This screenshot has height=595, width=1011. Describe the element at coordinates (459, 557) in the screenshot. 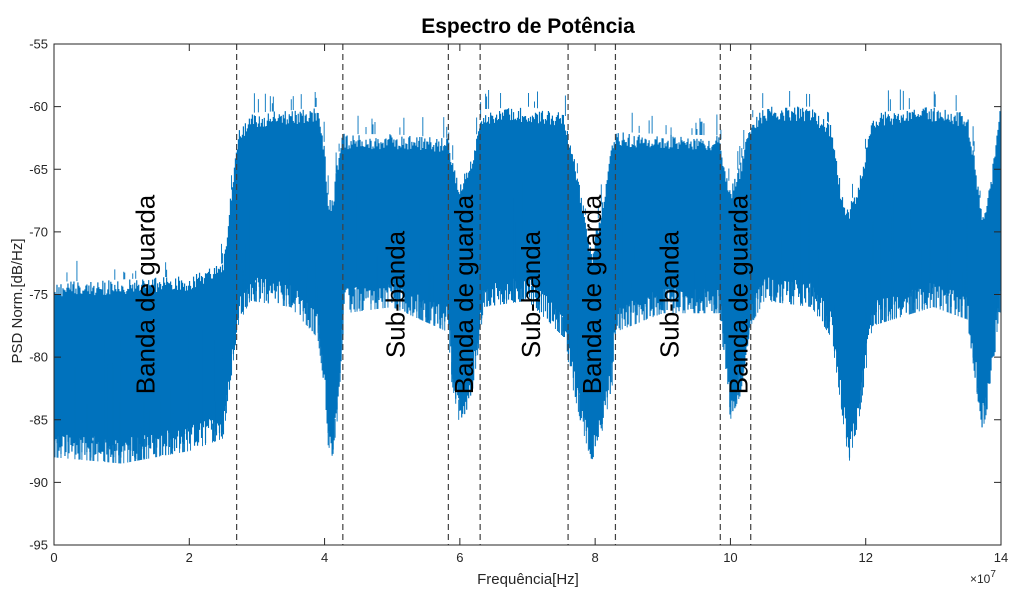

I see `x-tick-label: 6` at that location.